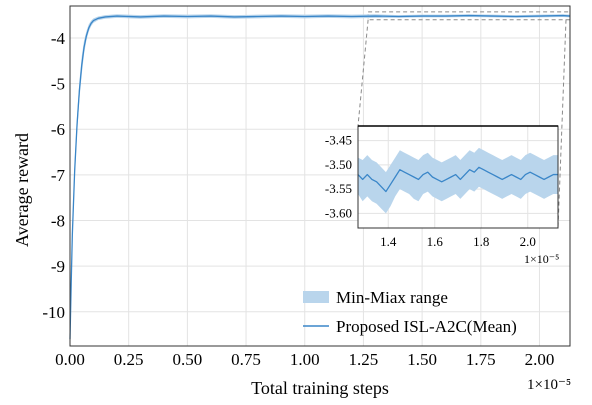  Describe the element at coordinates (338, 140) in the screenshot. I see `y-tick-label: -3.45` at that location.